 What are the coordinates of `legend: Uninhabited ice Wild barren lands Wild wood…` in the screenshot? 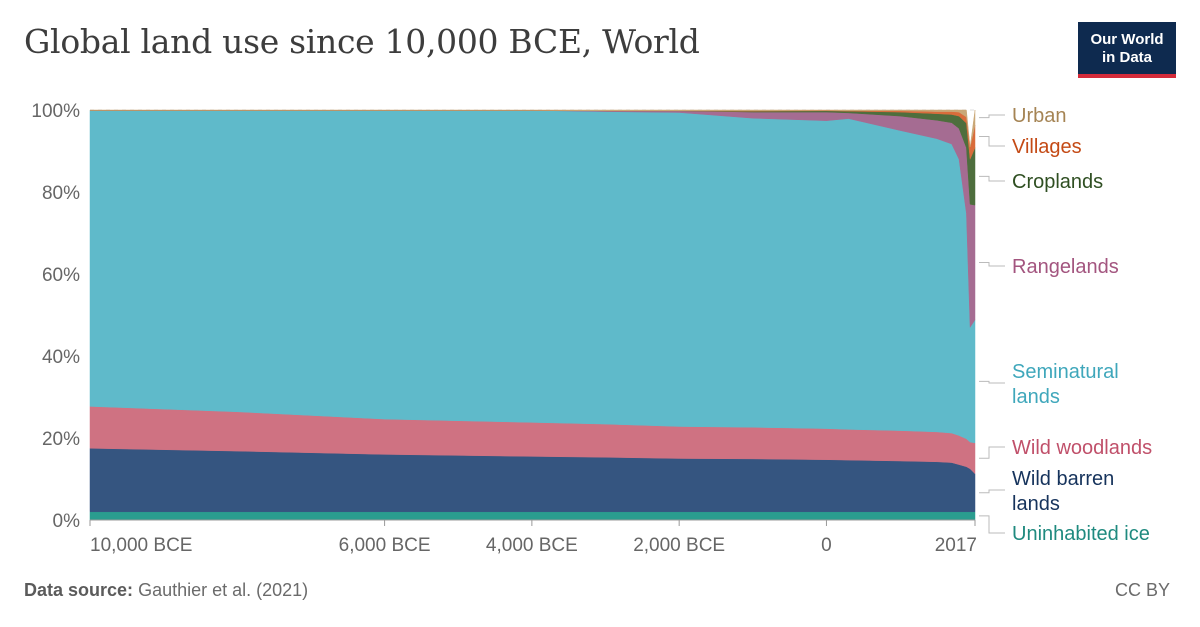 It's located at (1065, 325).